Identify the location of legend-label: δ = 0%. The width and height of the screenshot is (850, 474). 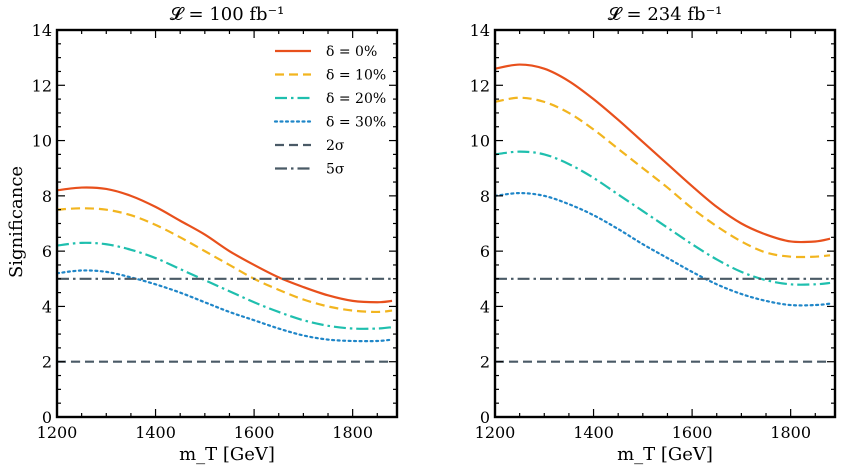
(351, 52).